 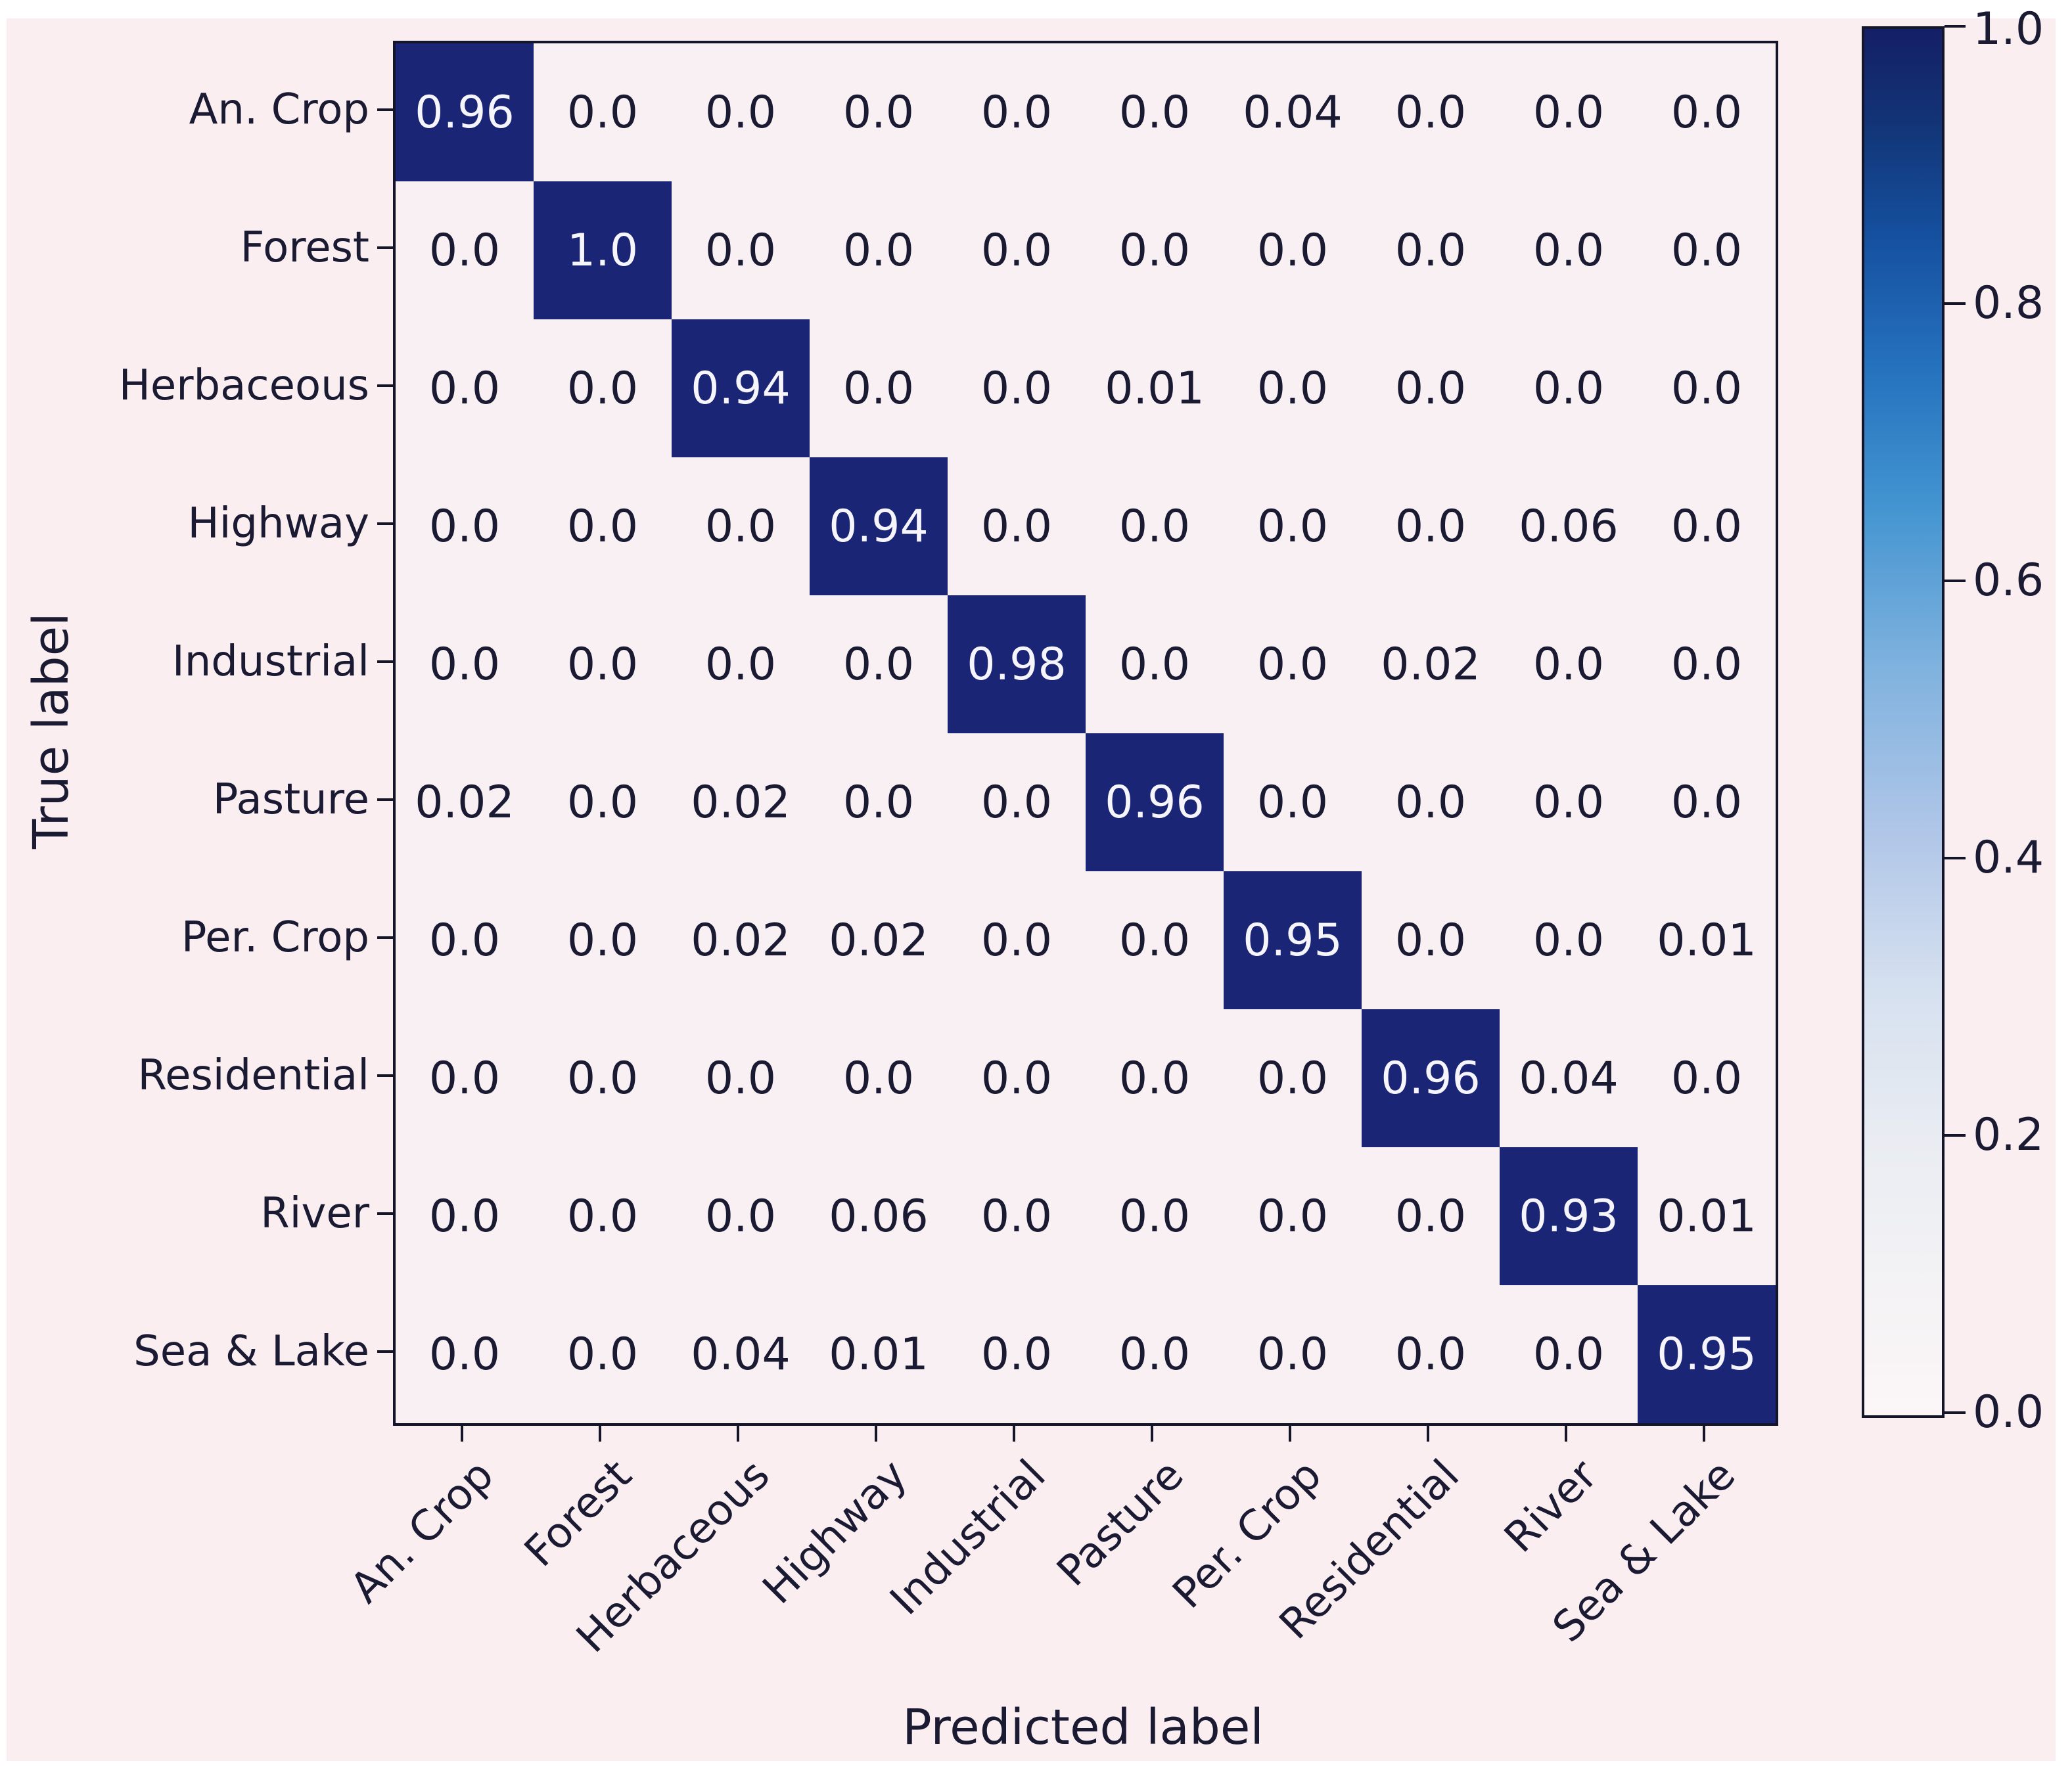 I want to click on x-axis-title: Predicted label, so click(x=1083, y=1727).